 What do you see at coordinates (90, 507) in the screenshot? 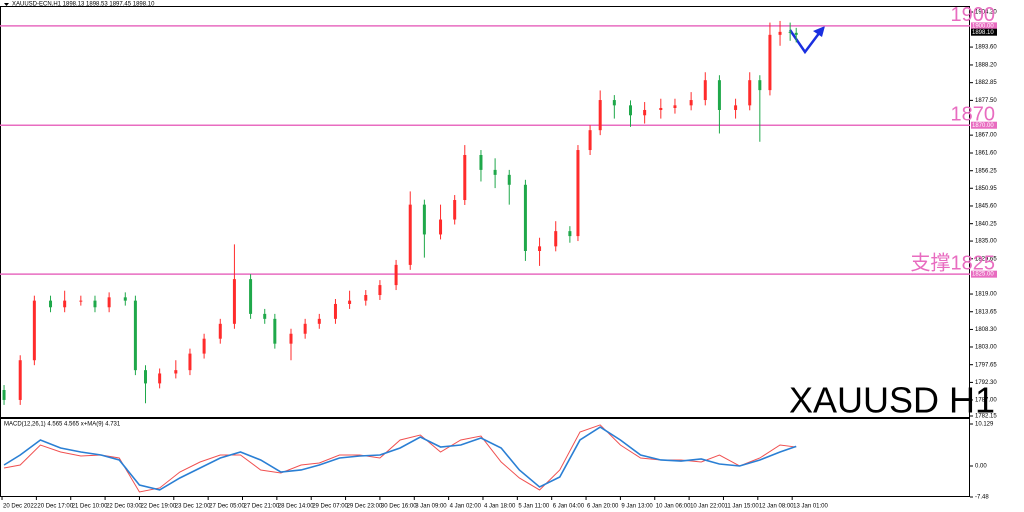
I see `x-tick-label: 21 Dec 10:00` at bounding box center [90, 507].